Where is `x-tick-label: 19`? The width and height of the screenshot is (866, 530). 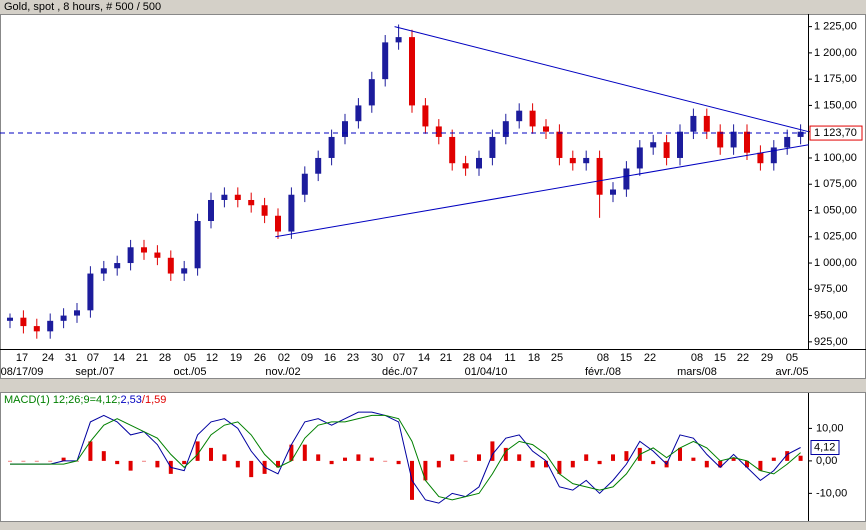 x-tick-label: 19 is located at coordinates (236, 358).